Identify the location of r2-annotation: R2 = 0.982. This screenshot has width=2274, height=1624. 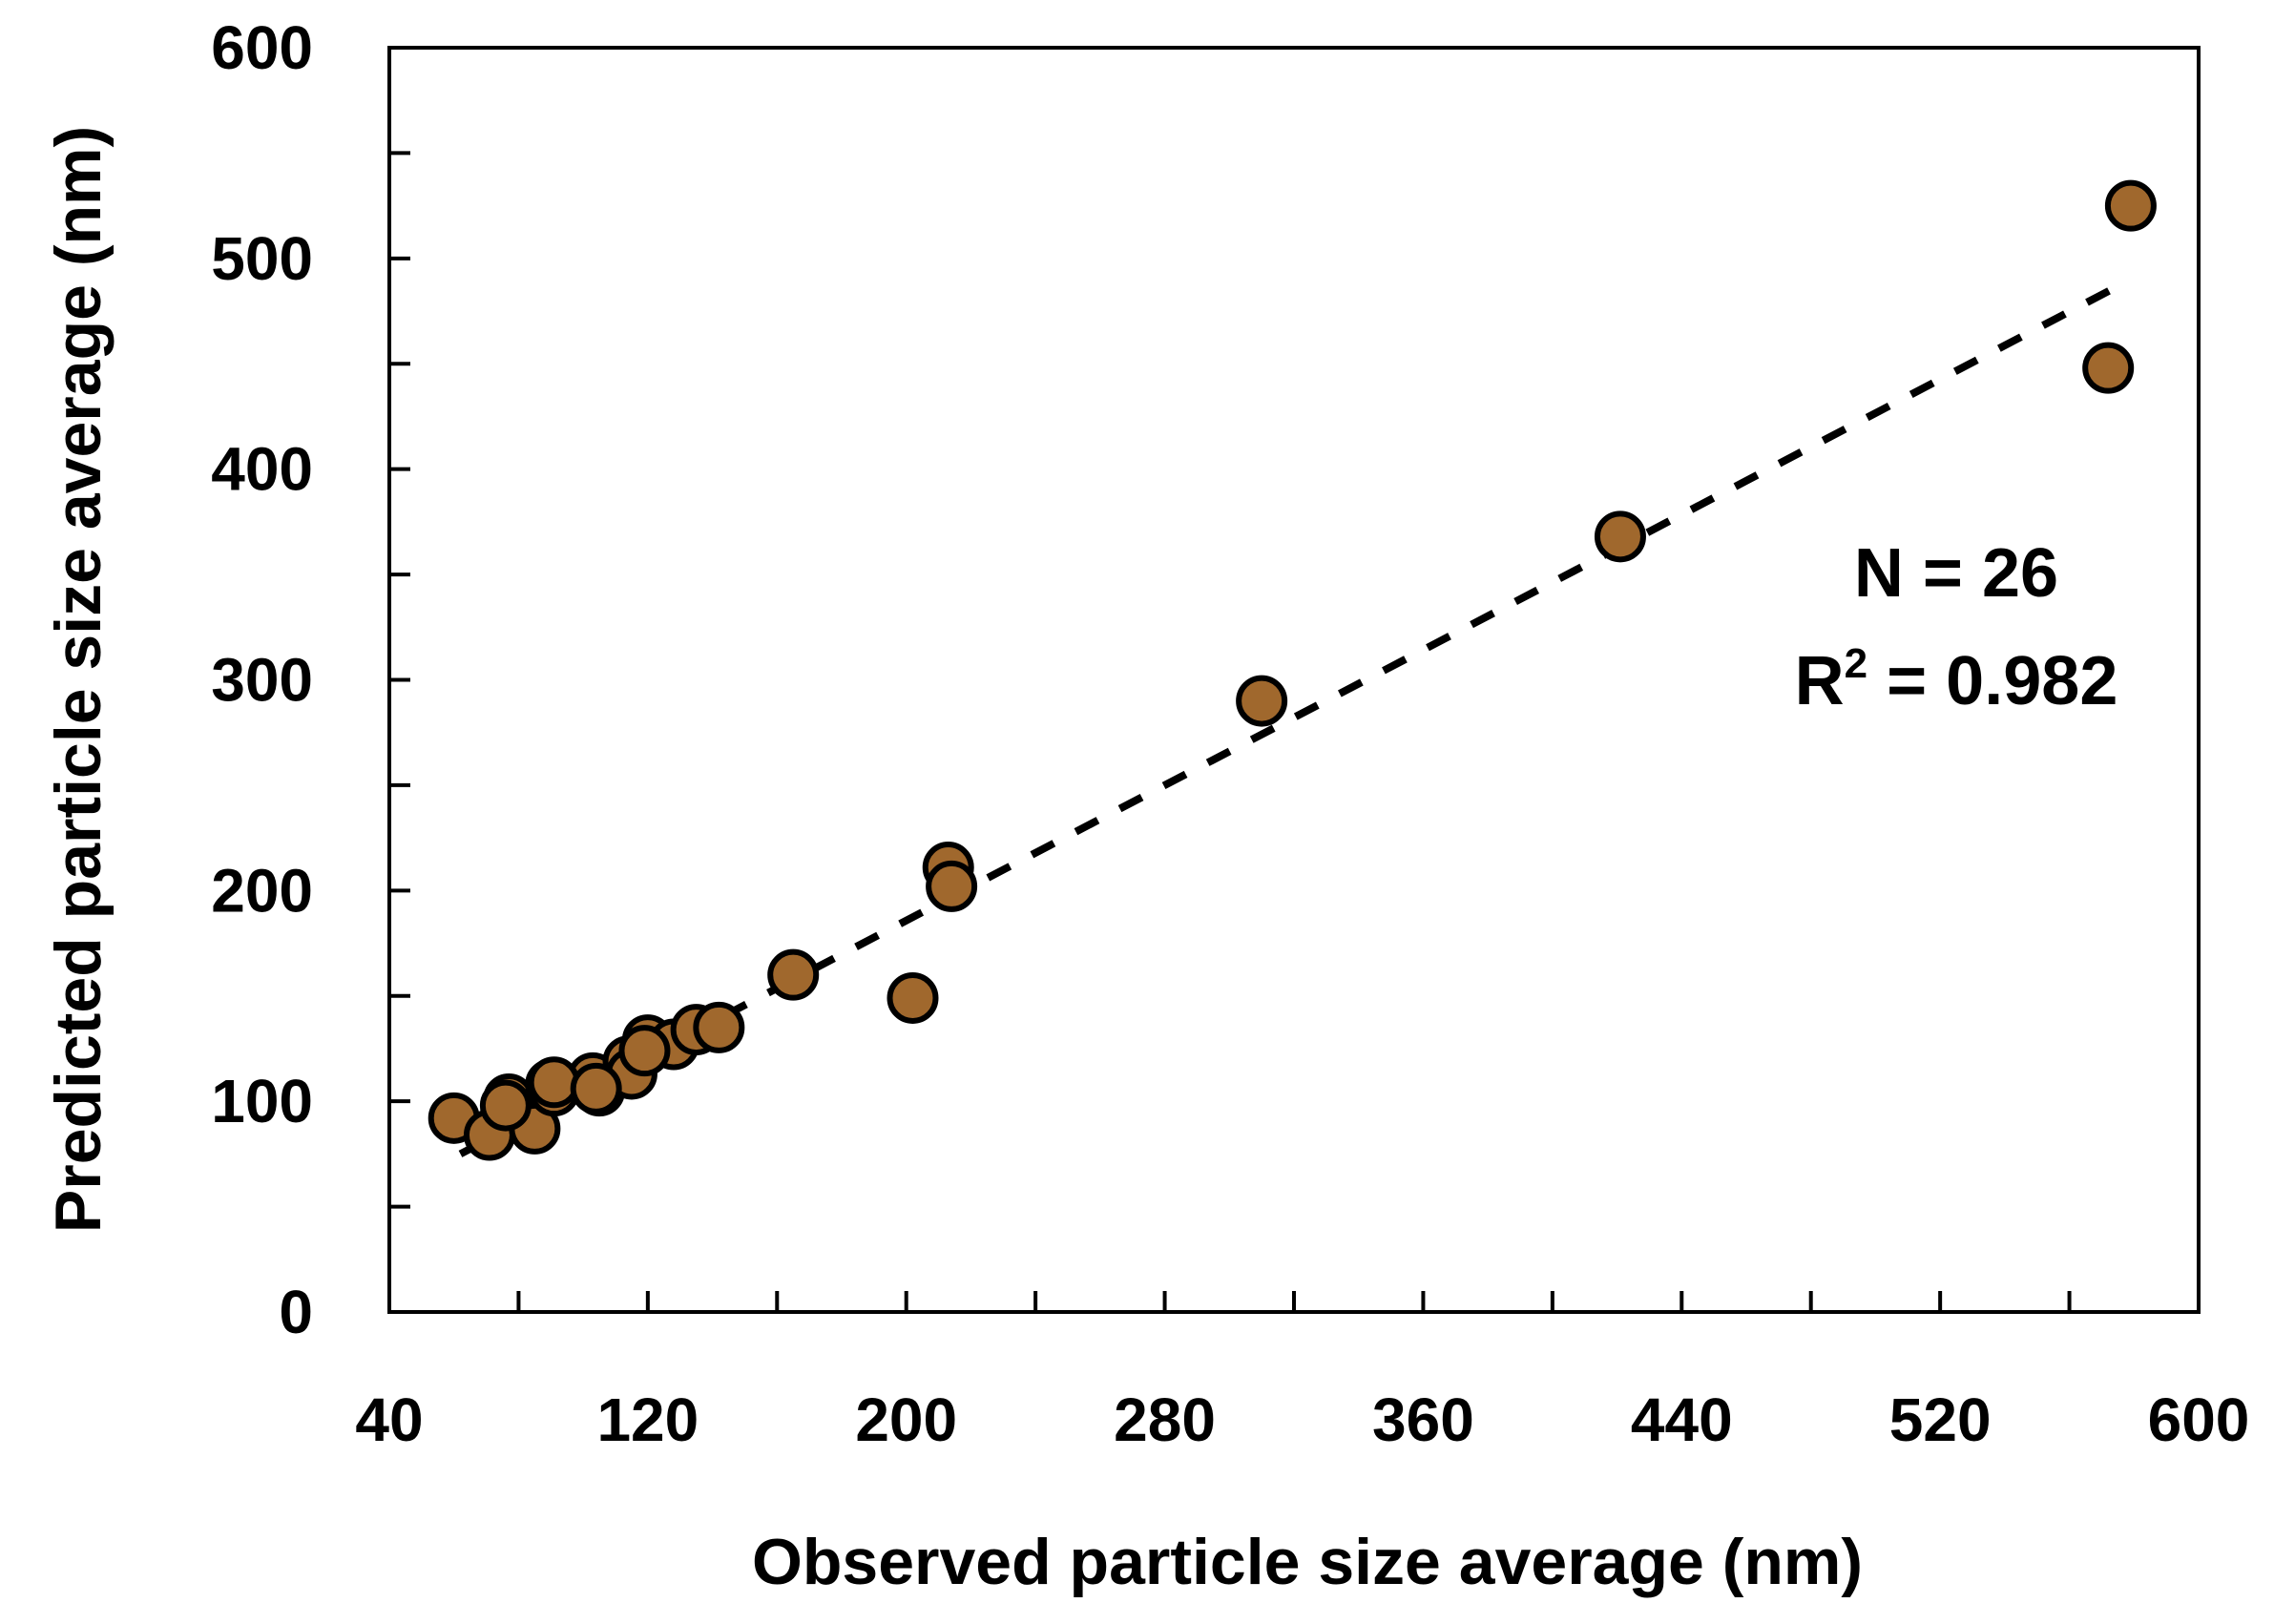
(1957, 679).